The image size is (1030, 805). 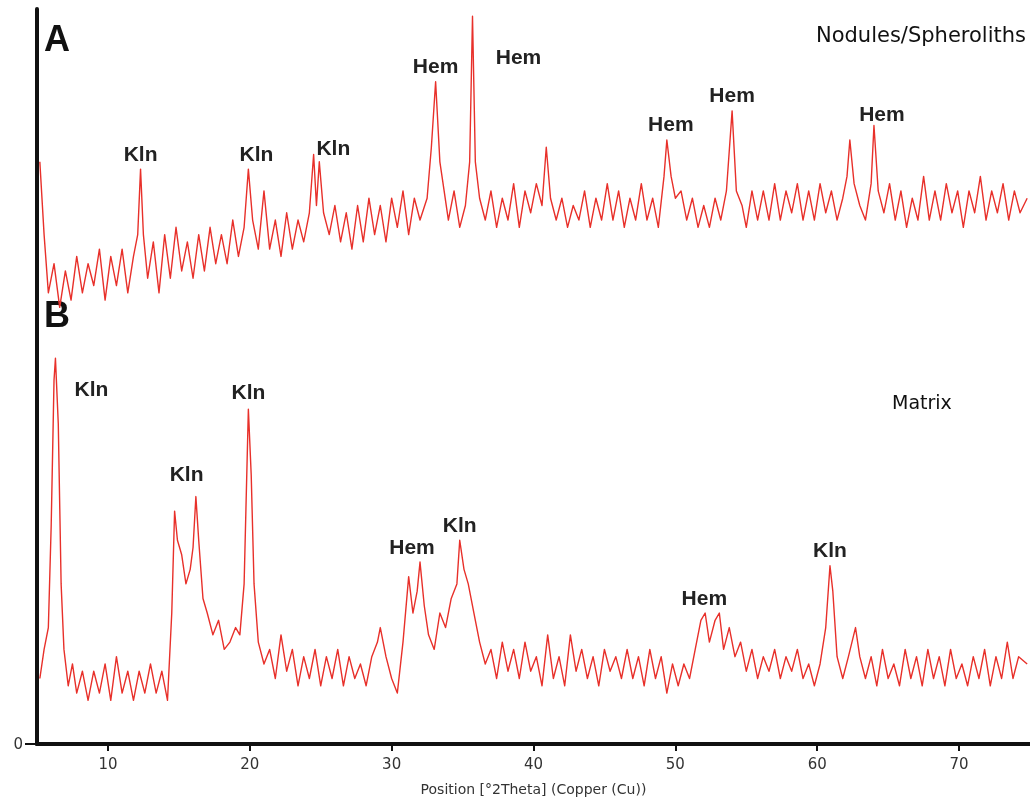 What do you see at coordinates (57, 38) in the screenshot?
I see `annotation: A` at bounding box center [57, 38].